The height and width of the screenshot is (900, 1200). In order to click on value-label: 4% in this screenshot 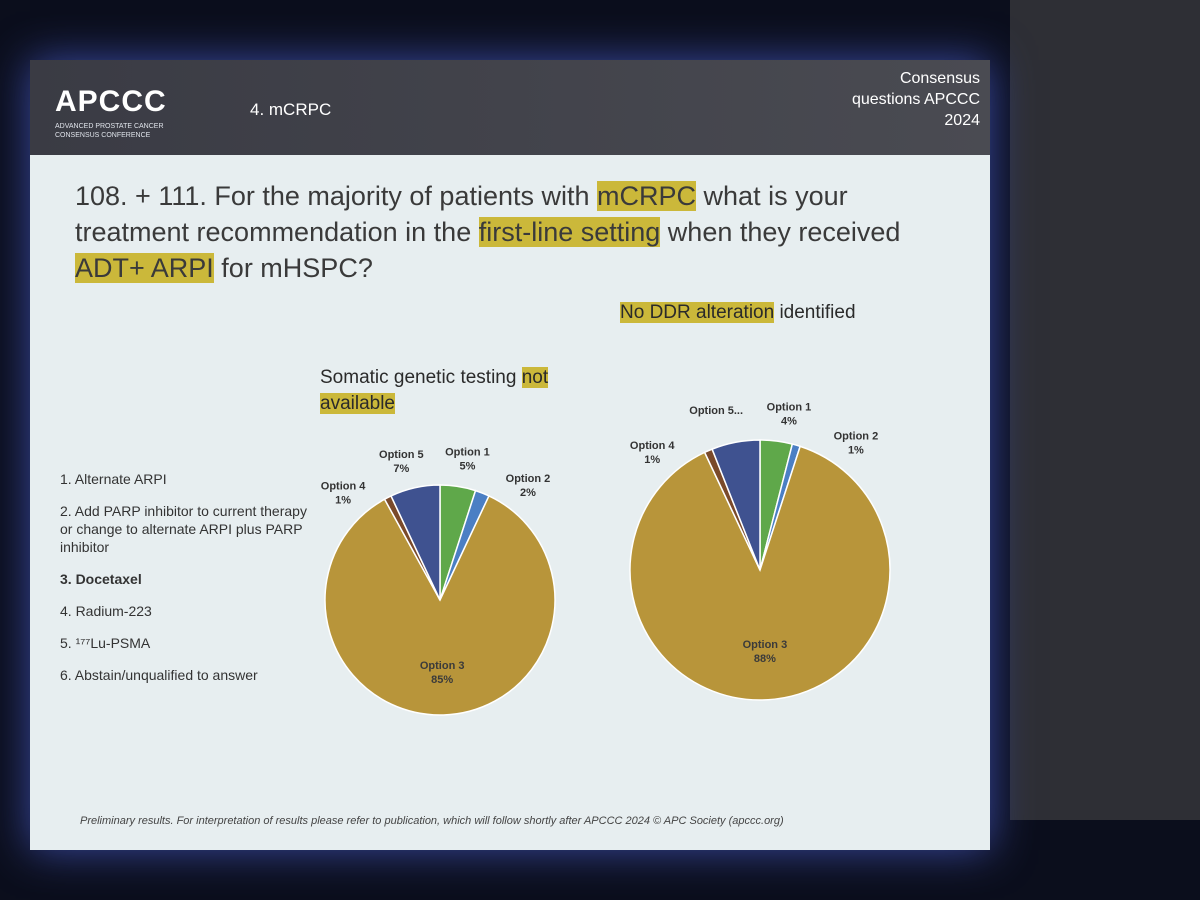, I will do `click(789, 422)`.